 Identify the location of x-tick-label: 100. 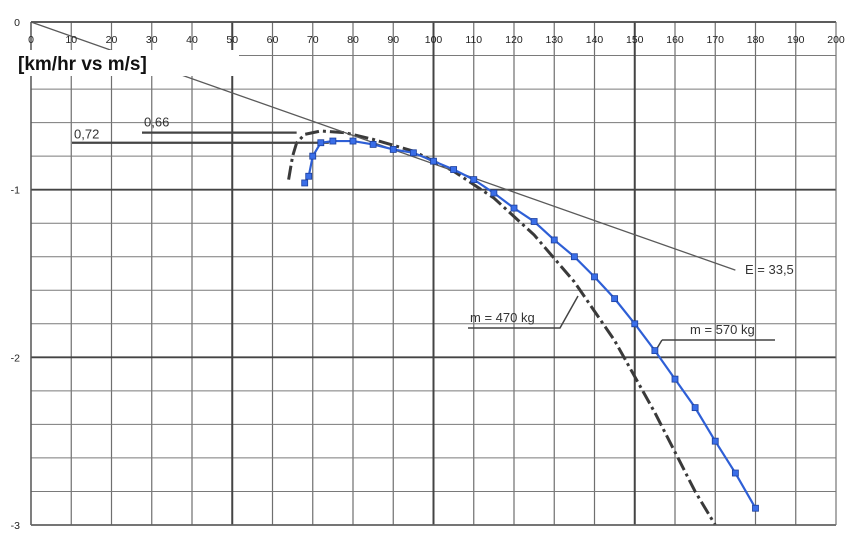
(434, 40).